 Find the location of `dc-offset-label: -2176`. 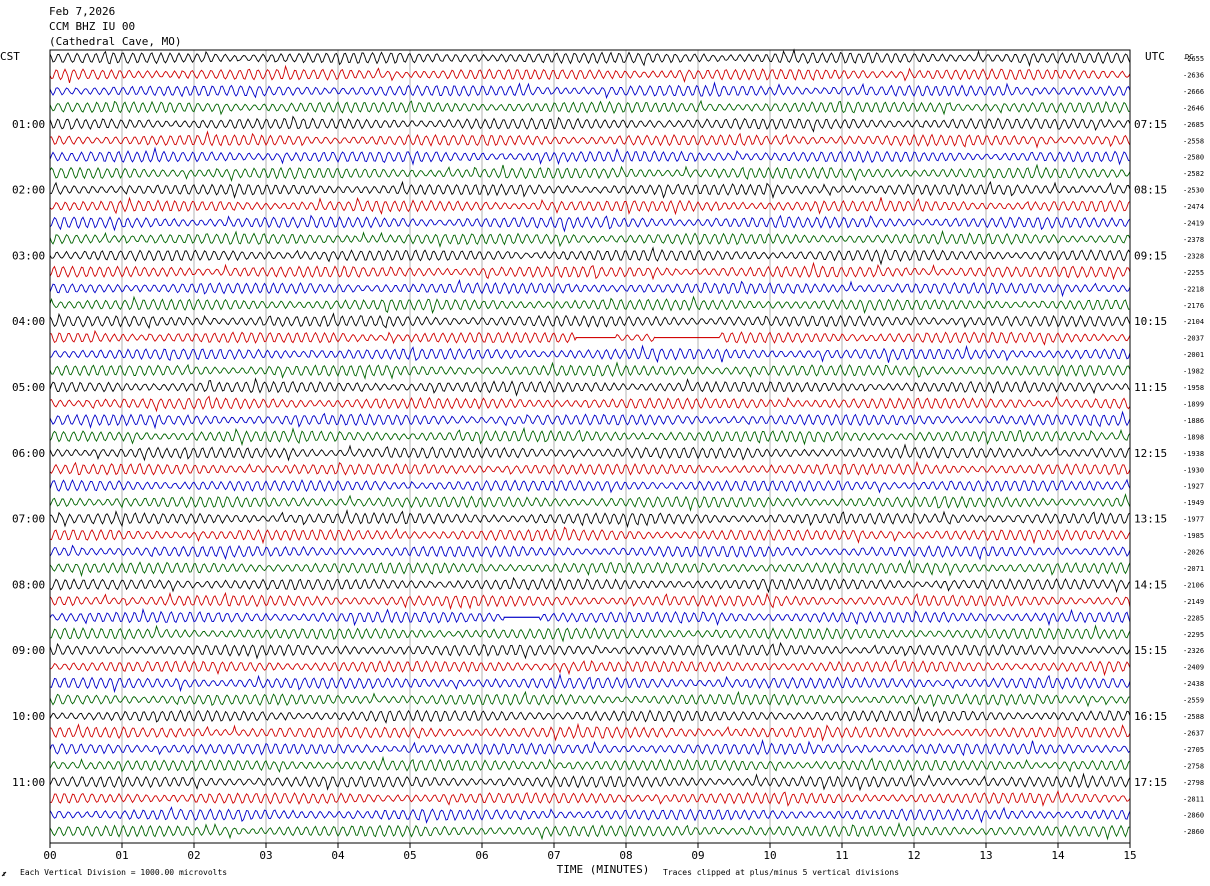

dc-offset-label: -2176 is located at coordinates (1193, 306).